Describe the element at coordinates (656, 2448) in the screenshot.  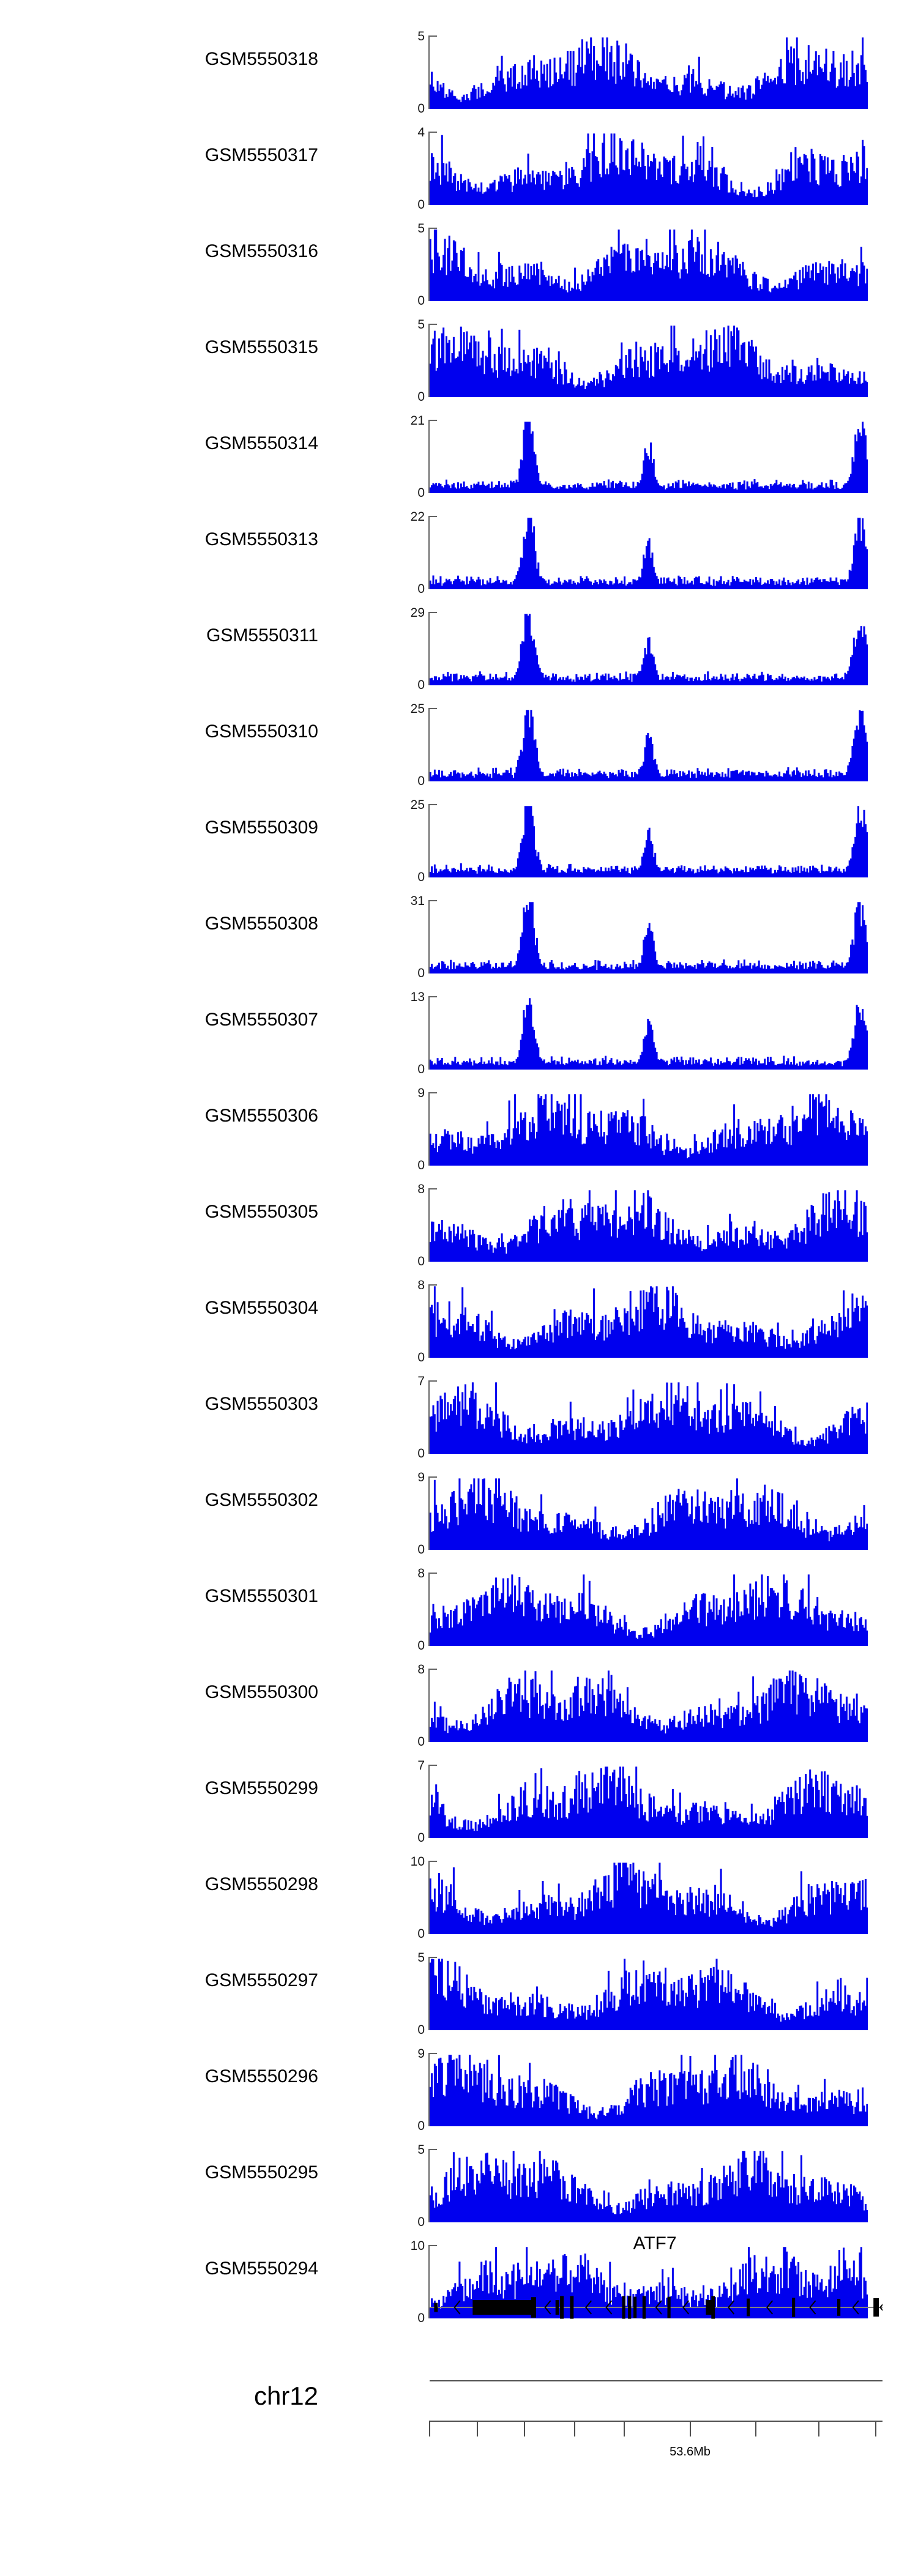
I see `coordinate-ruler: 53.6Mb` at that location.